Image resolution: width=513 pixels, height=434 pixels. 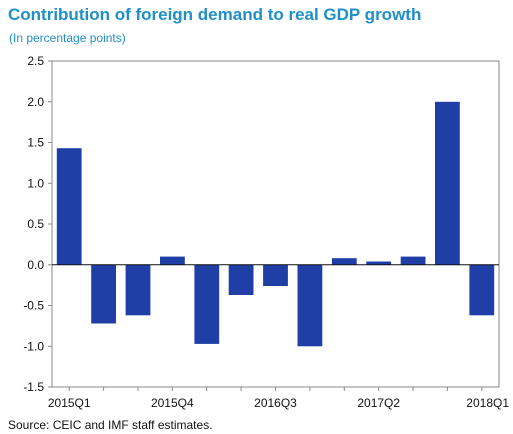 I want to click on x-axis-ticks: 2015Q1 2015Q4 2016Q3 2017Q2 2018Q1, so click(x=278, y=398).